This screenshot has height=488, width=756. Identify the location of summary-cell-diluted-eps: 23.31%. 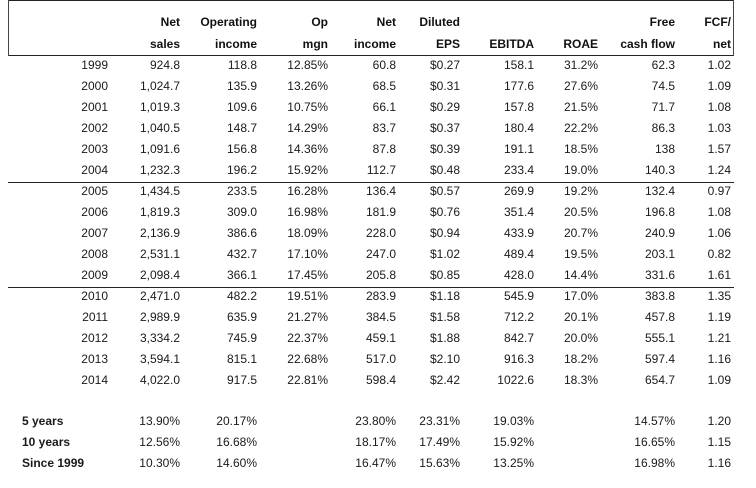
(439, 421).